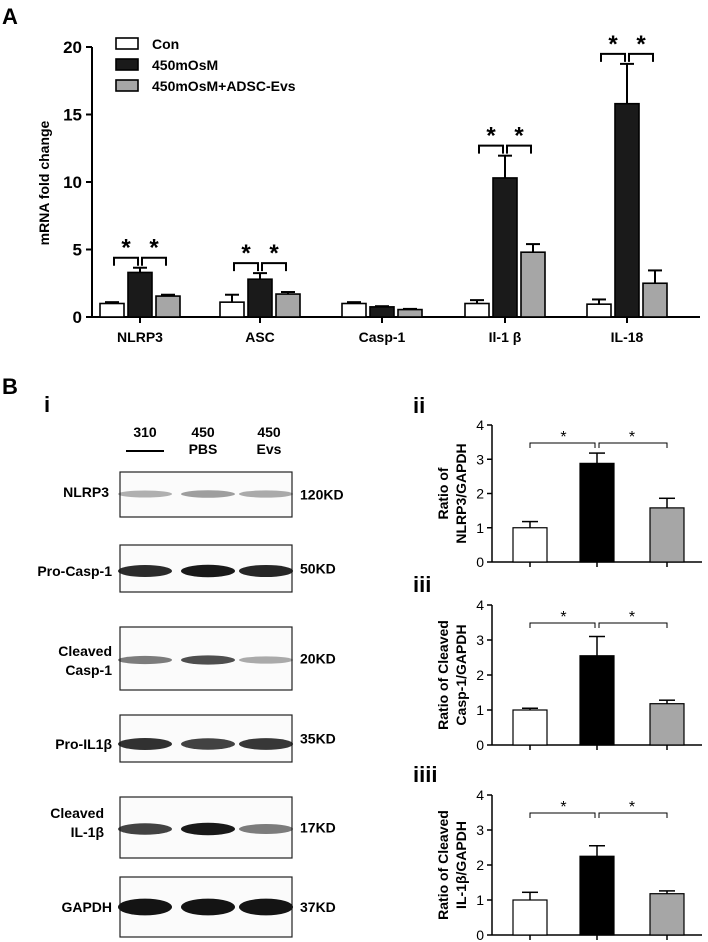 The width and height of the screenshot is (708, 942). Describe the element at coordinates (88, 832) in the screenshot. I see `blot-label: IL-1β` at that location.